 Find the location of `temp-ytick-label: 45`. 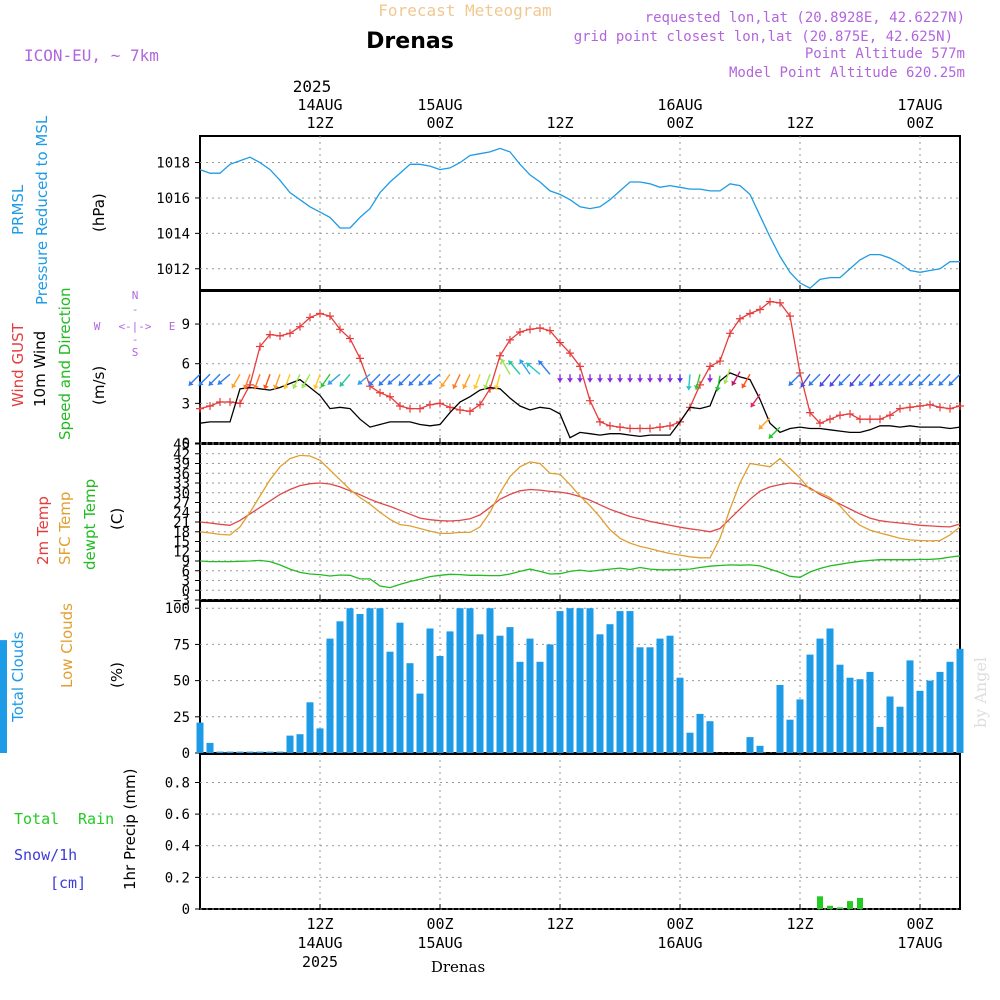

temp-ytick-label: 45 is located at coordinates (181, 445).